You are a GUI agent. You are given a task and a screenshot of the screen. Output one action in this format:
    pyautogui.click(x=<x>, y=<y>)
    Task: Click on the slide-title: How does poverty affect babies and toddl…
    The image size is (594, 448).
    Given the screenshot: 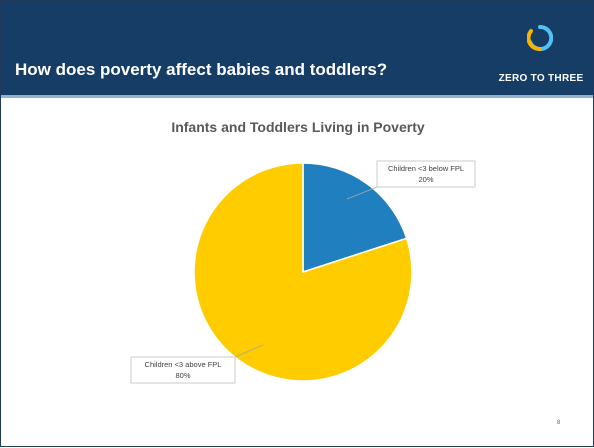 What is the action you would take?
    pyautogui.click(x=201, y=69)
    